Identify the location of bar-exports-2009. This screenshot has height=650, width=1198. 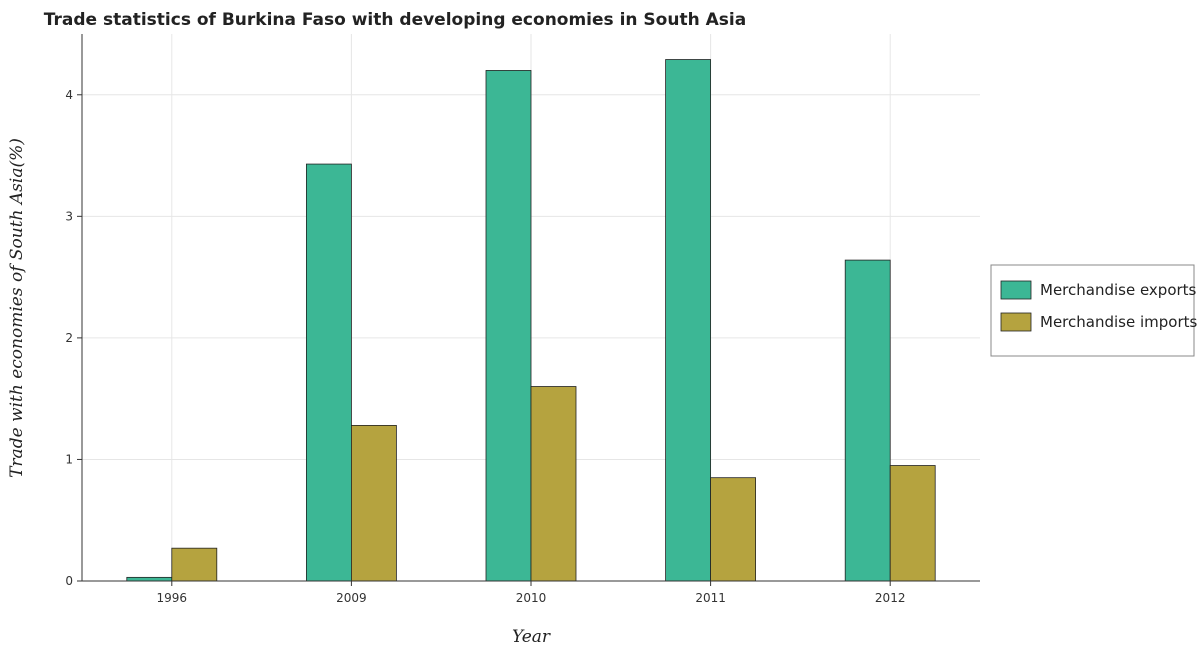
(328, 372).